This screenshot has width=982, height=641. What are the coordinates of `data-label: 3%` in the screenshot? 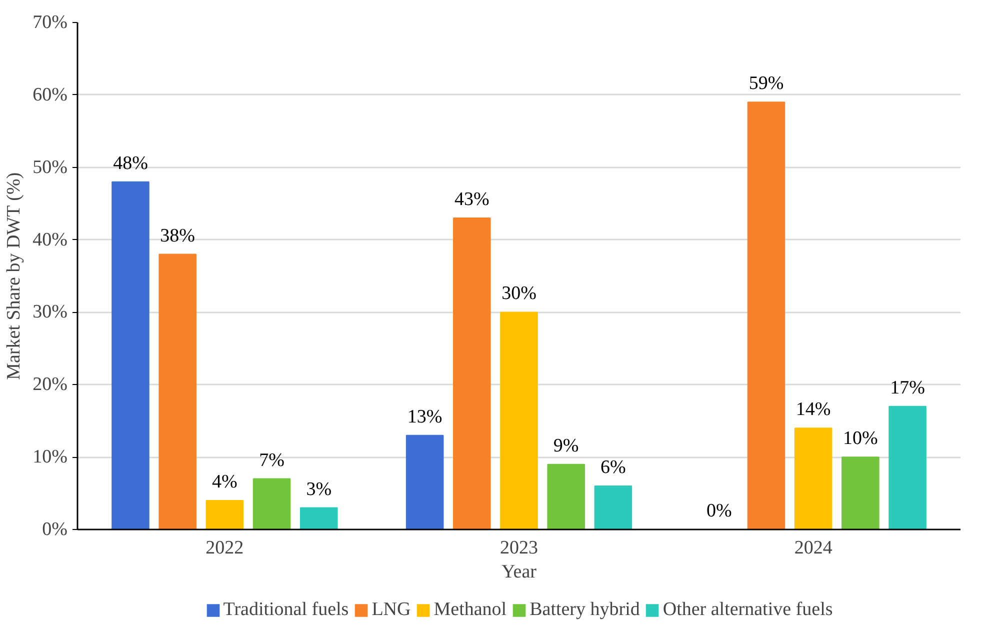 It's located at (319, 489).